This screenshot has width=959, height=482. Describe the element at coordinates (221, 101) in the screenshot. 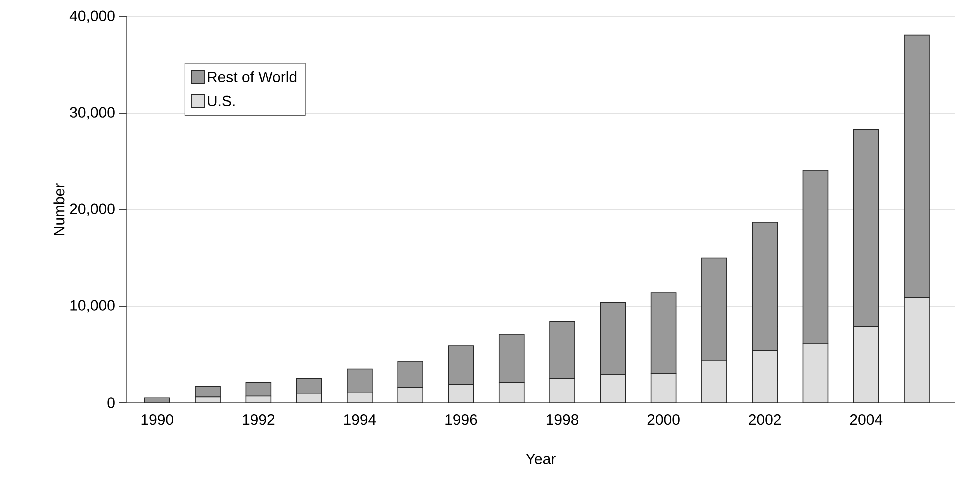

I see `legend-label: U.S.` at that location.